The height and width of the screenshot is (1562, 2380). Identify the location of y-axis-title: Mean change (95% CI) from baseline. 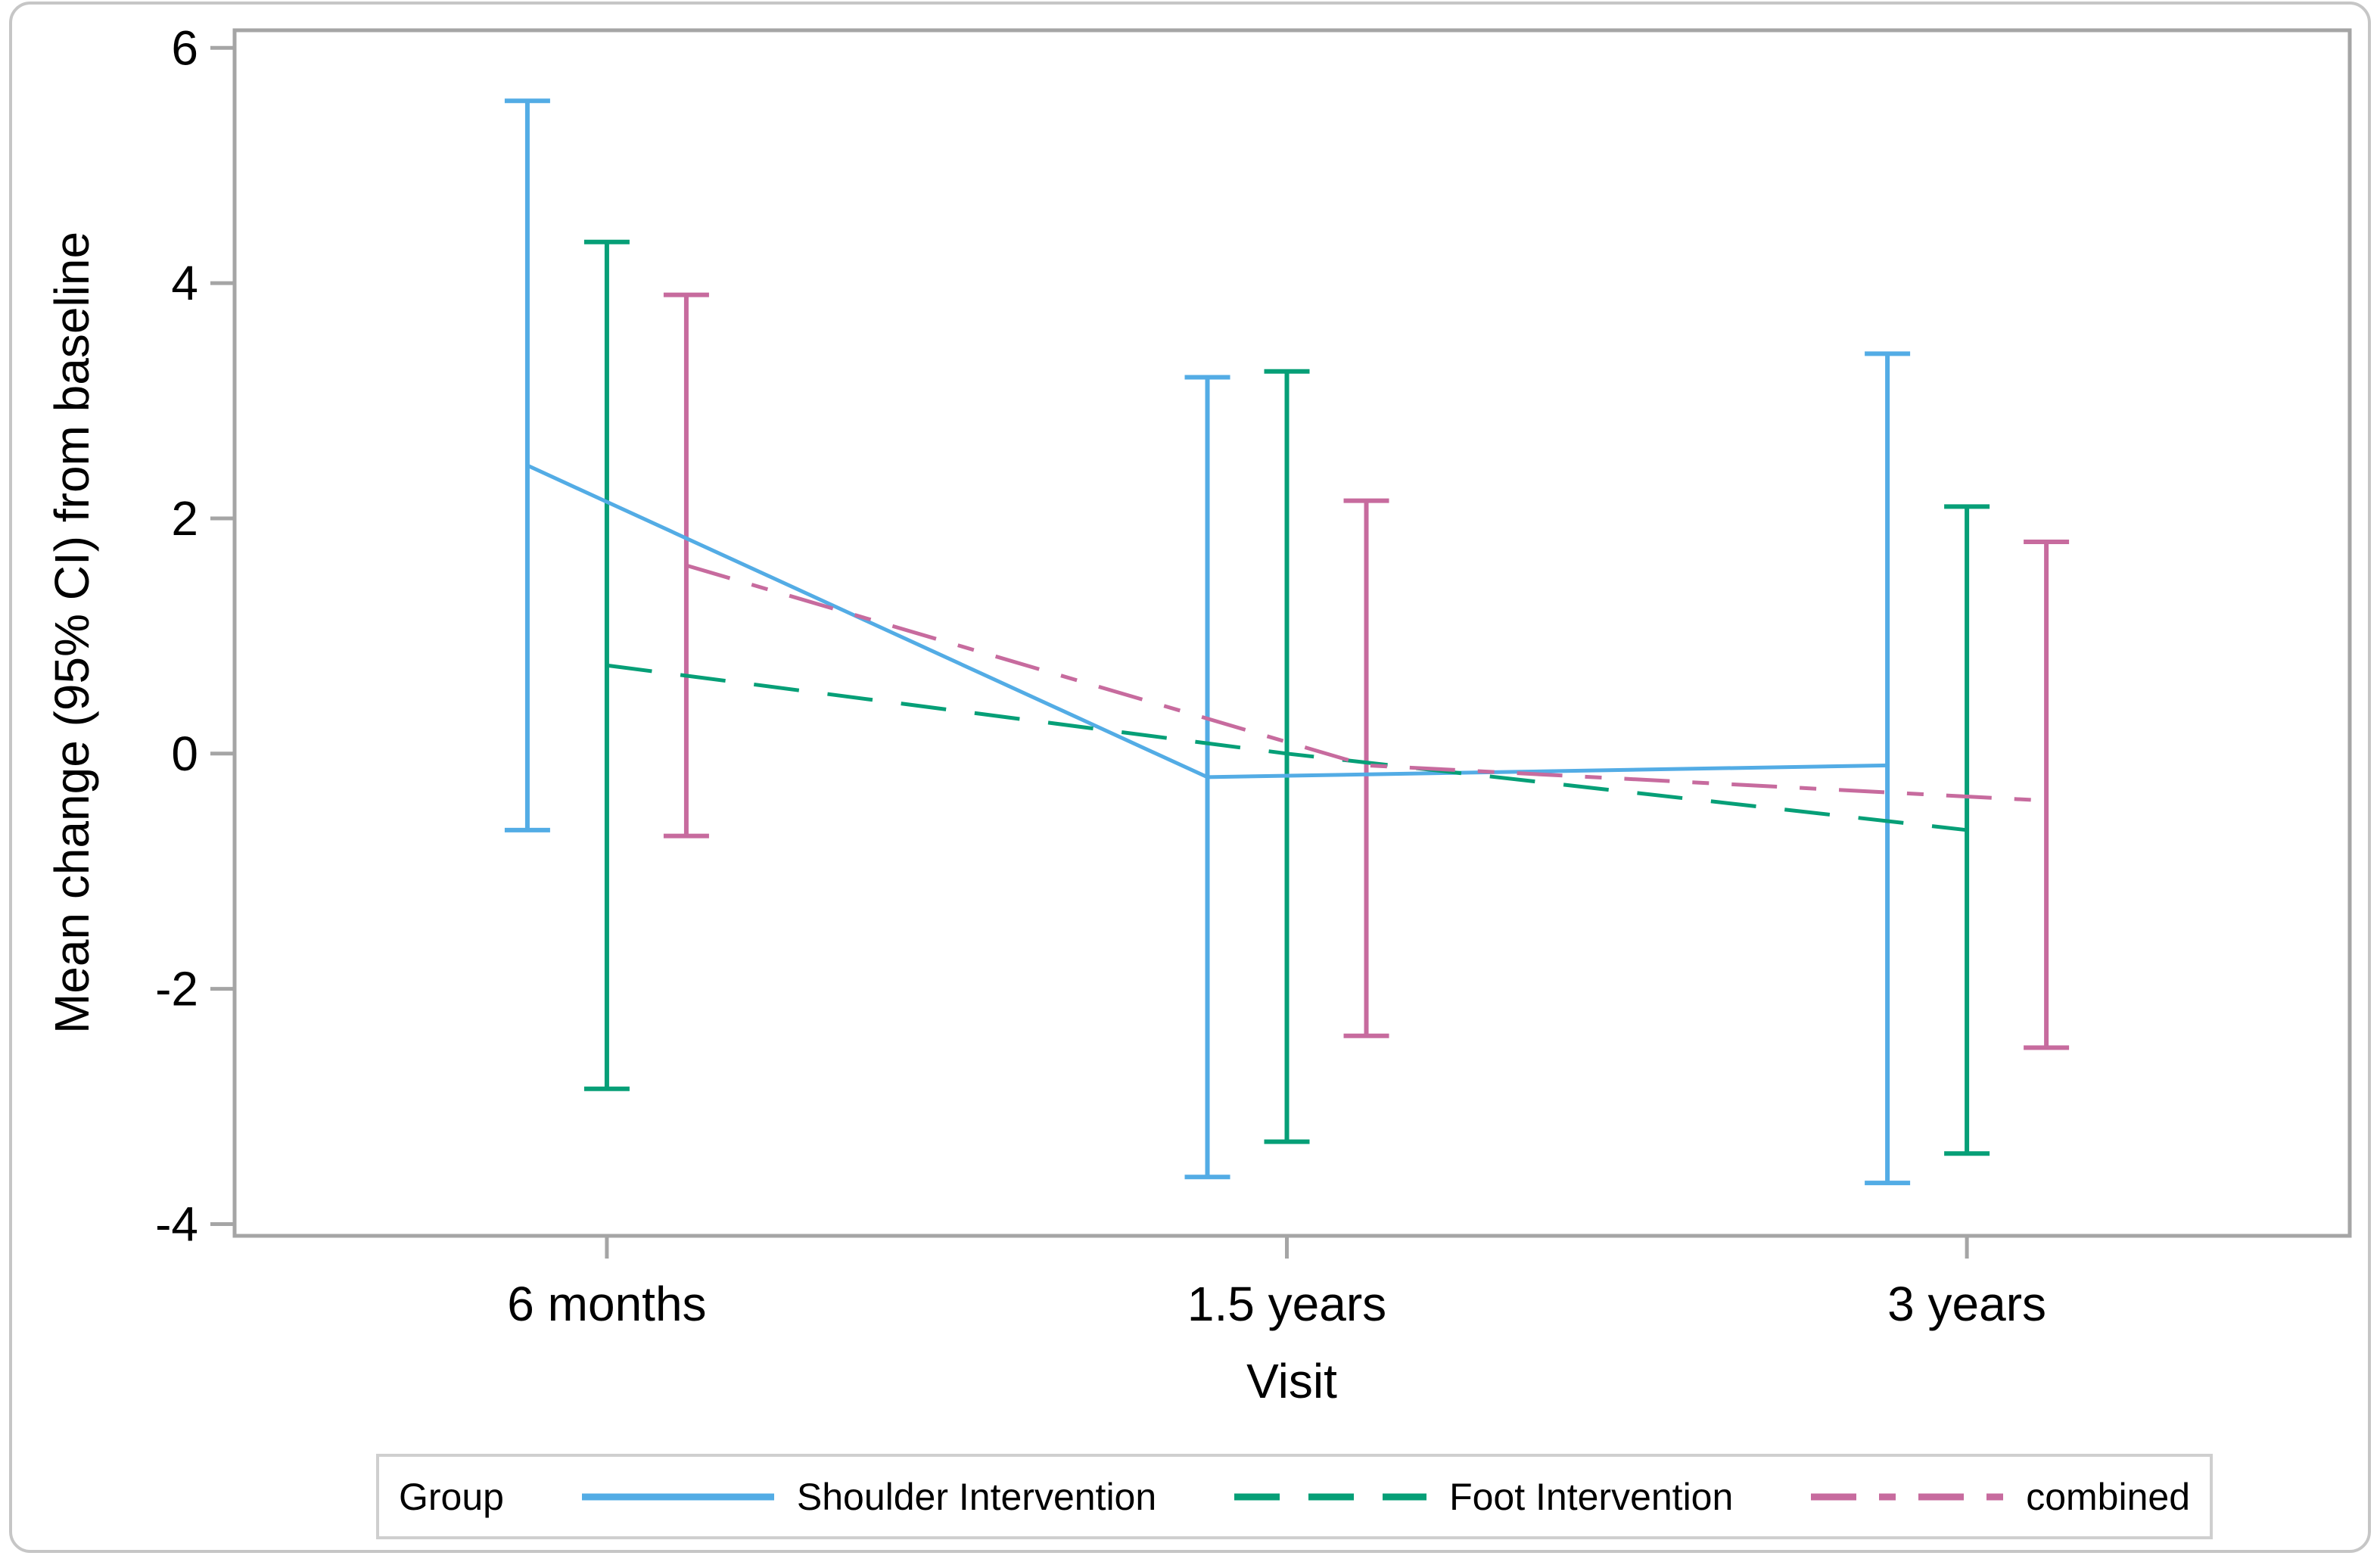
(72, 633).